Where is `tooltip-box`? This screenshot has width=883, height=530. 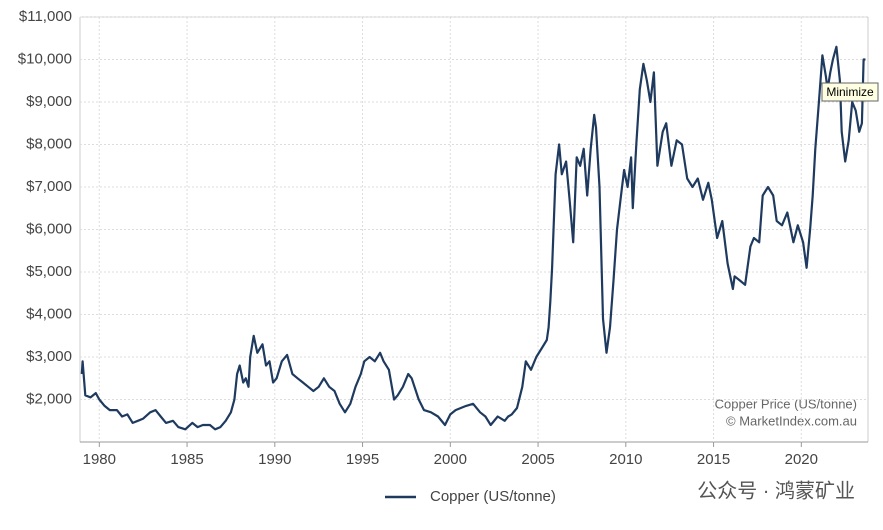 tooltip-box is located at coordinates (850, 92).